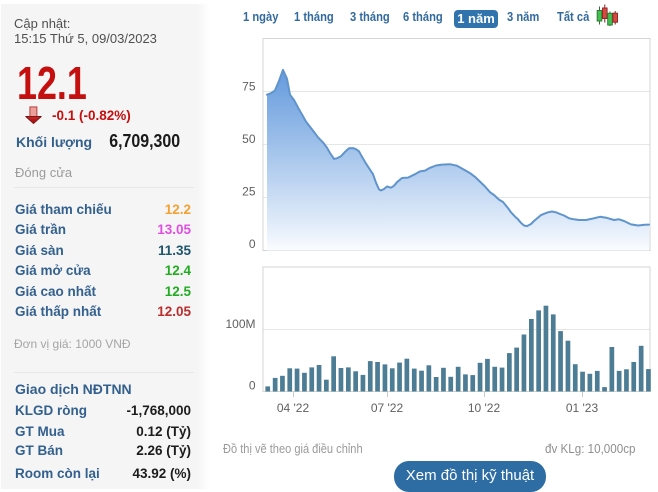  I want to click on svg-text: 10 '22, so click(484, 408).